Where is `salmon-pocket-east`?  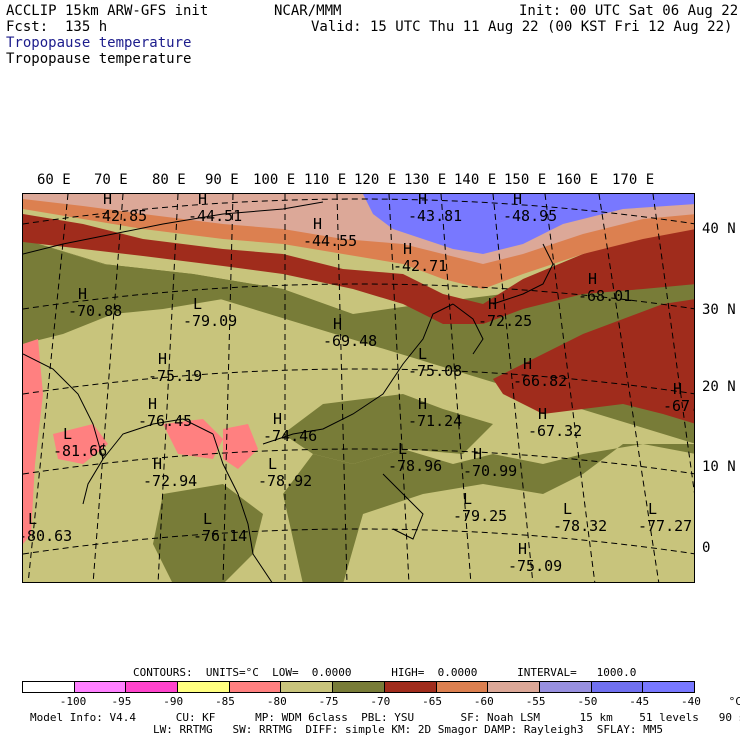 salmon-pocket-east is located at coordinates (240, 446).